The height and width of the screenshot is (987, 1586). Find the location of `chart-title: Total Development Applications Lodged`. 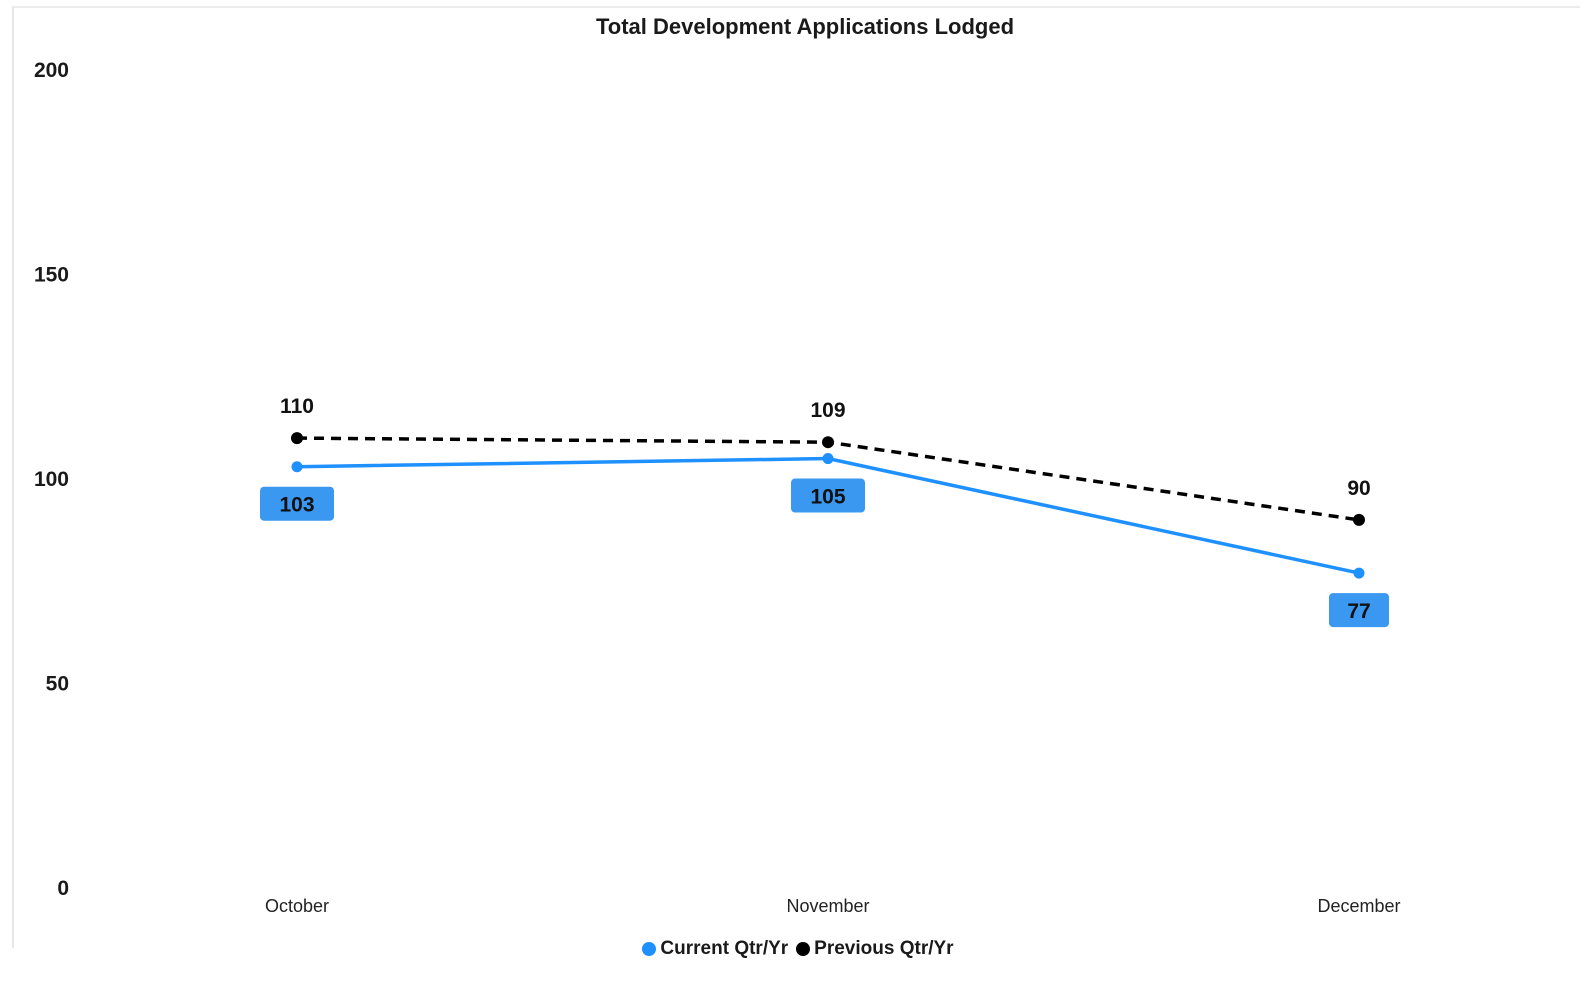

chart-title: Total Development Applications Lodged is located at coordinates (805, 26).